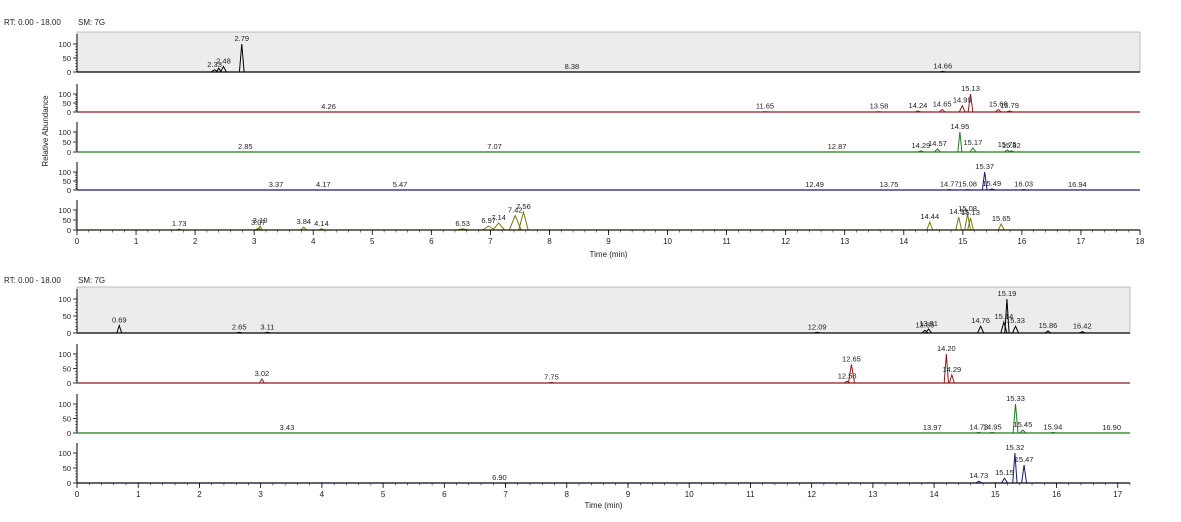 The image size is (1181, 522). What do you see at coordinates (179, 223) in the screenshot?
I see `peak-label: 1.73` at bounding box center [179, 223].